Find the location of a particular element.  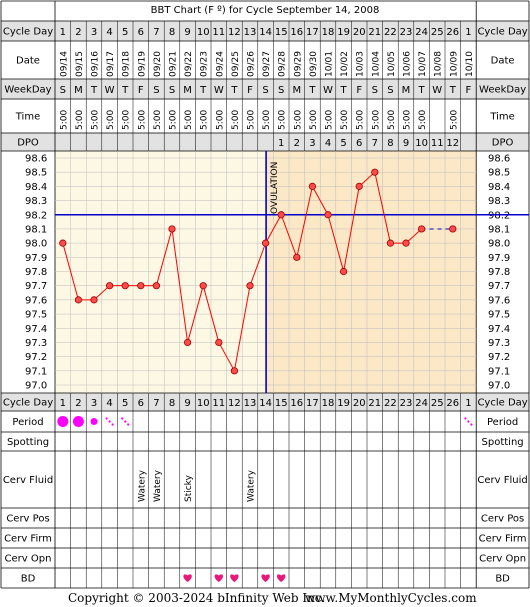

y-tick-label-left: 97.8 is located at coordinates (36, 272).